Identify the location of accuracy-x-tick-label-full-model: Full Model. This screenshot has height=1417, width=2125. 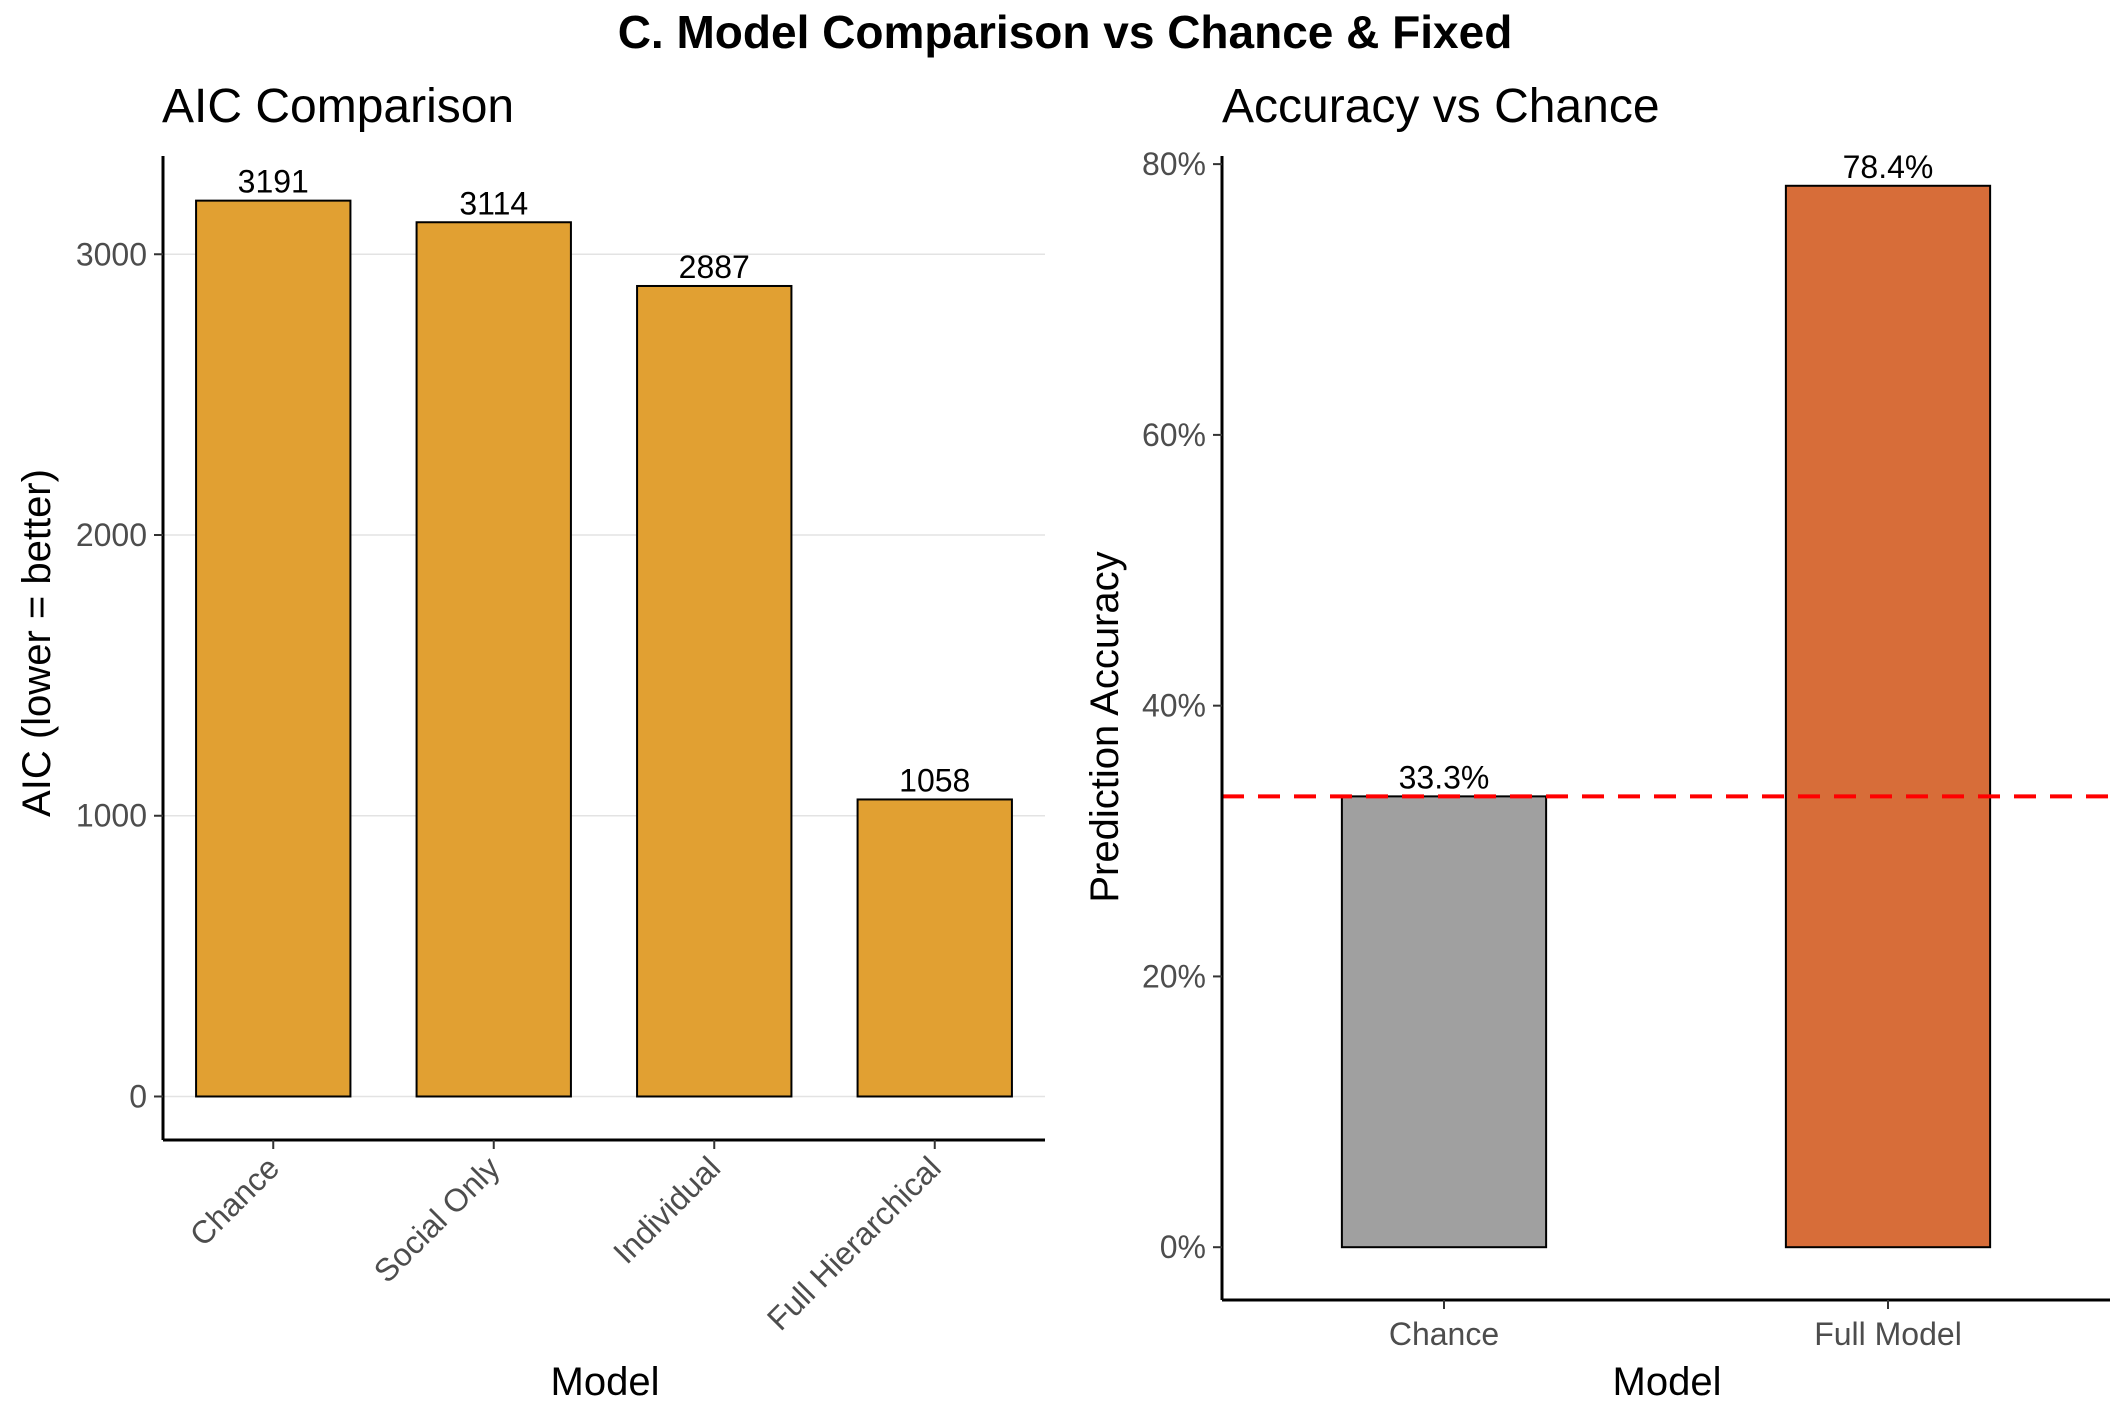
(1888, 1334).